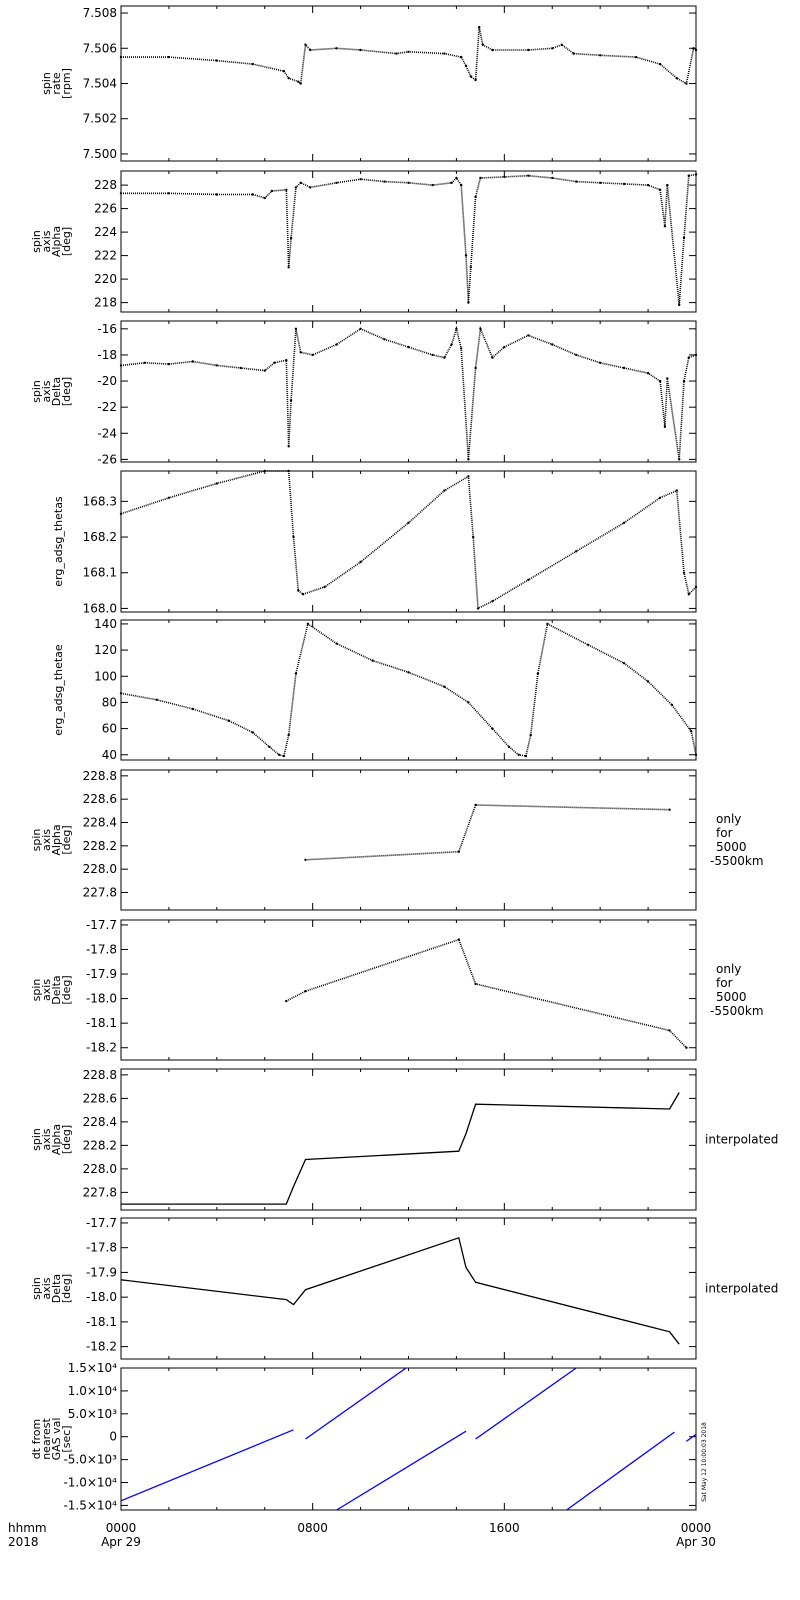  I want to click on y-tick-label: 1.0×10⁴, so click(92, 1391).